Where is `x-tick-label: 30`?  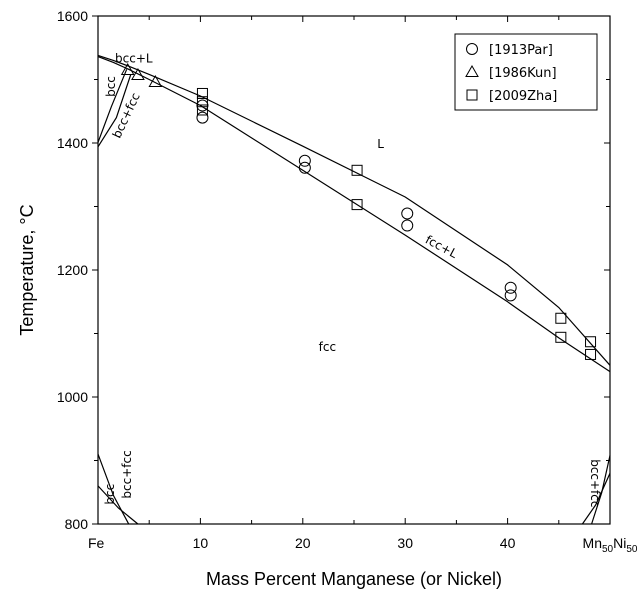 x-tick-label: 30 is located at coordinates (405, 543).